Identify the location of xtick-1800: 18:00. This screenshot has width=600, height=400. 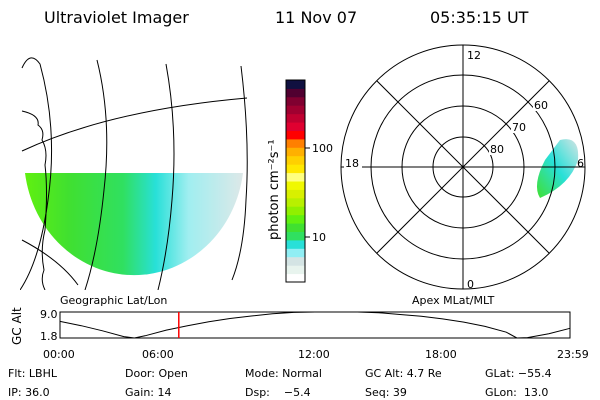
(441, 354).